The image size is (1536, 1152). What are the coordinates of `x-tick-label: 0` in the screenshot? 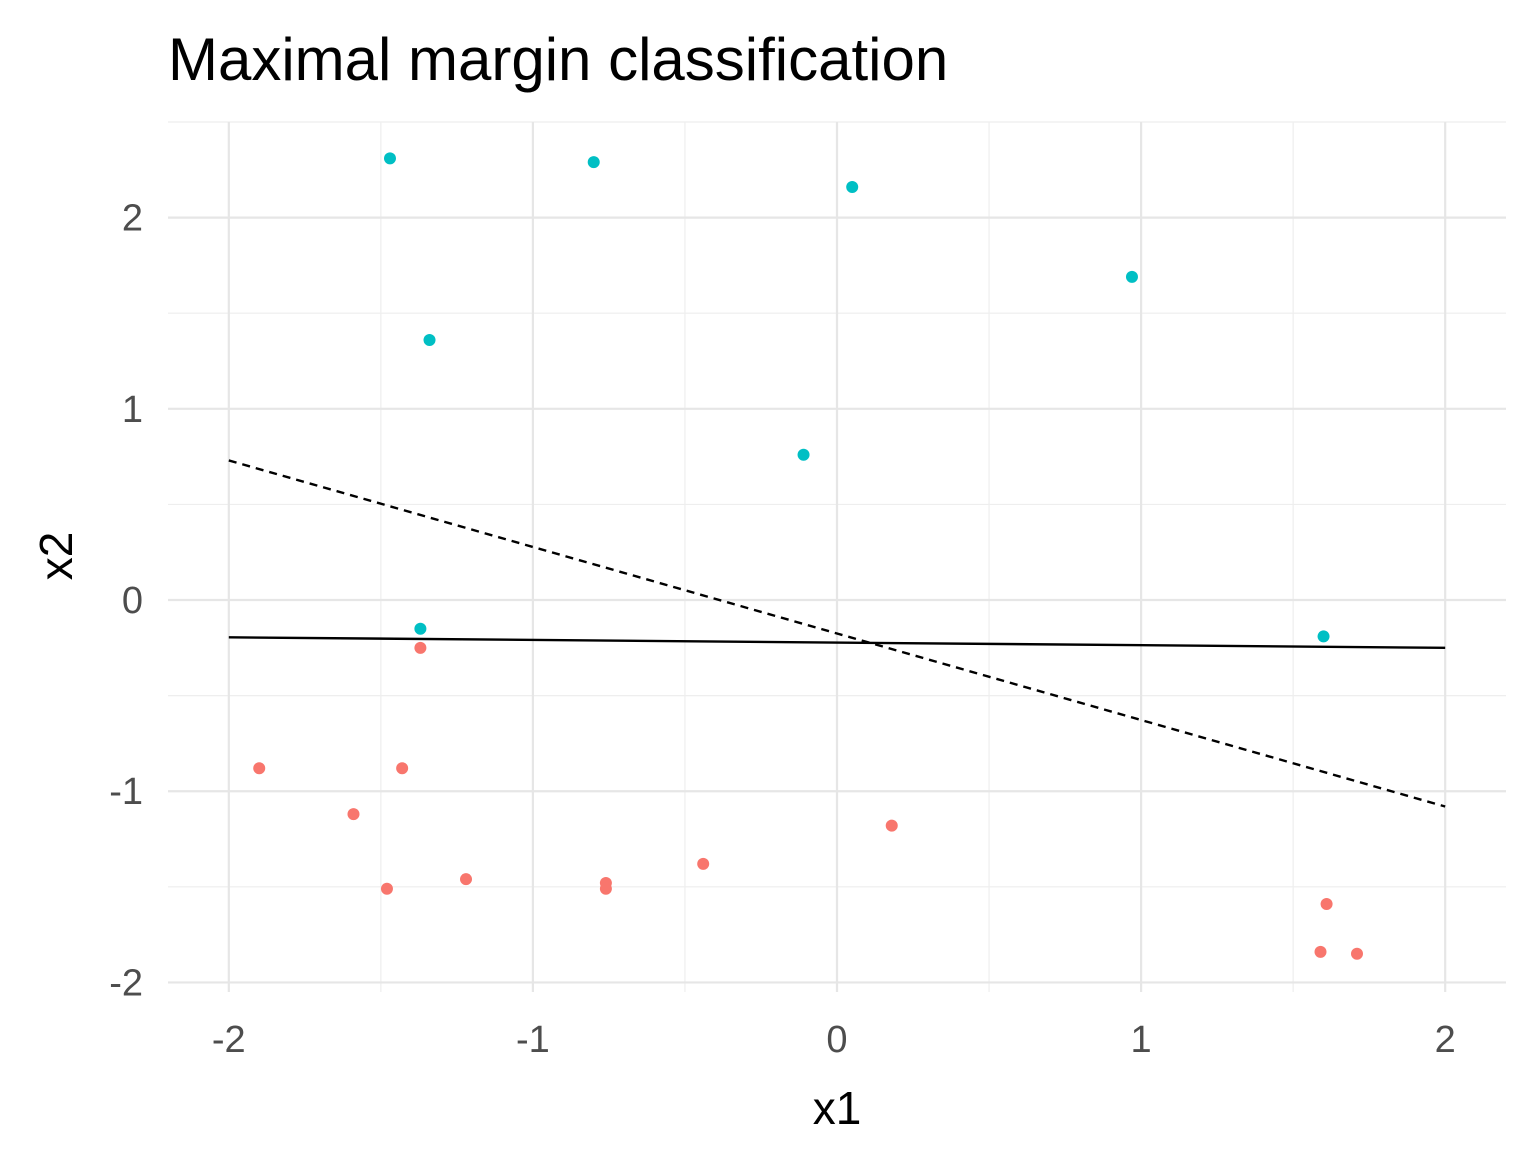 It's located at (836, 1040).